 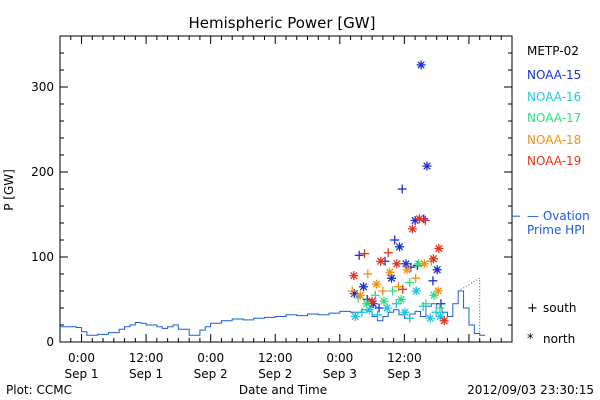 I want to click on footer-timestamp: 2012/09/03 23:30:15, so click(x=530, y=390).